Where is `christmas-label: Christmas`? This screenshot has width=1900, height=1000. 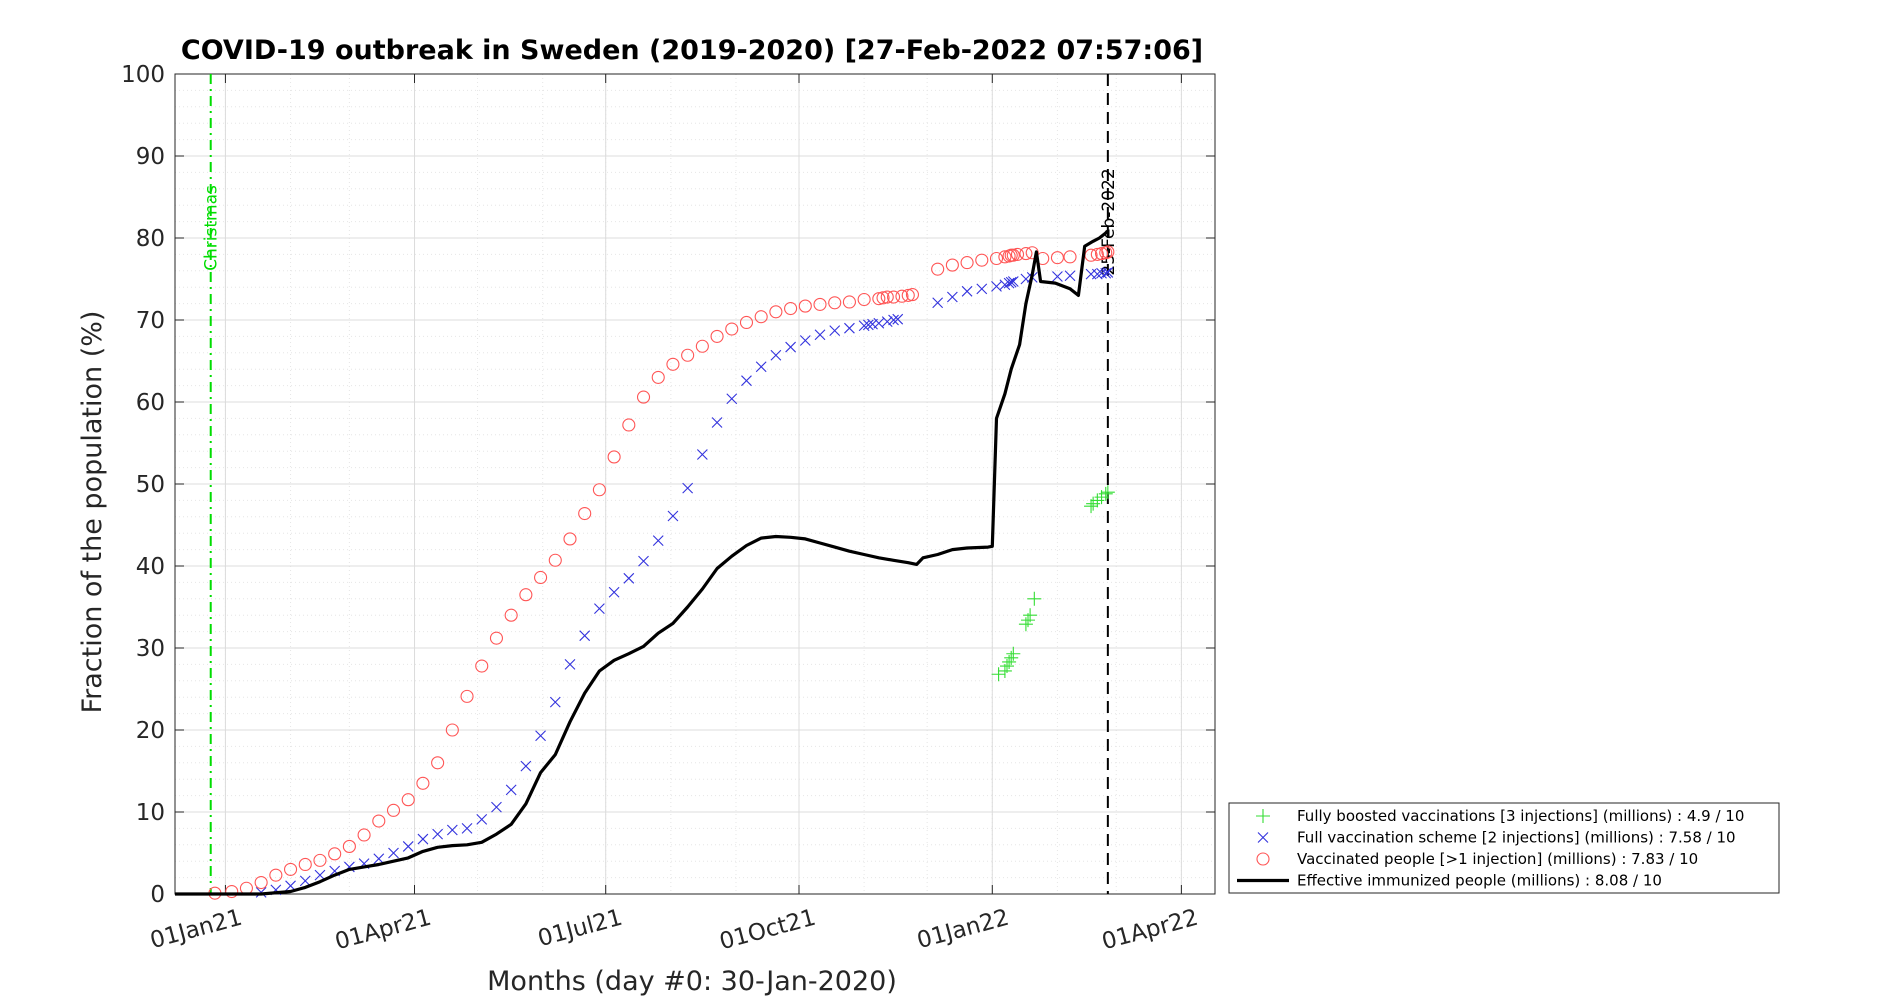 christmas-label: Christmas is located at coordinates (212, 228).